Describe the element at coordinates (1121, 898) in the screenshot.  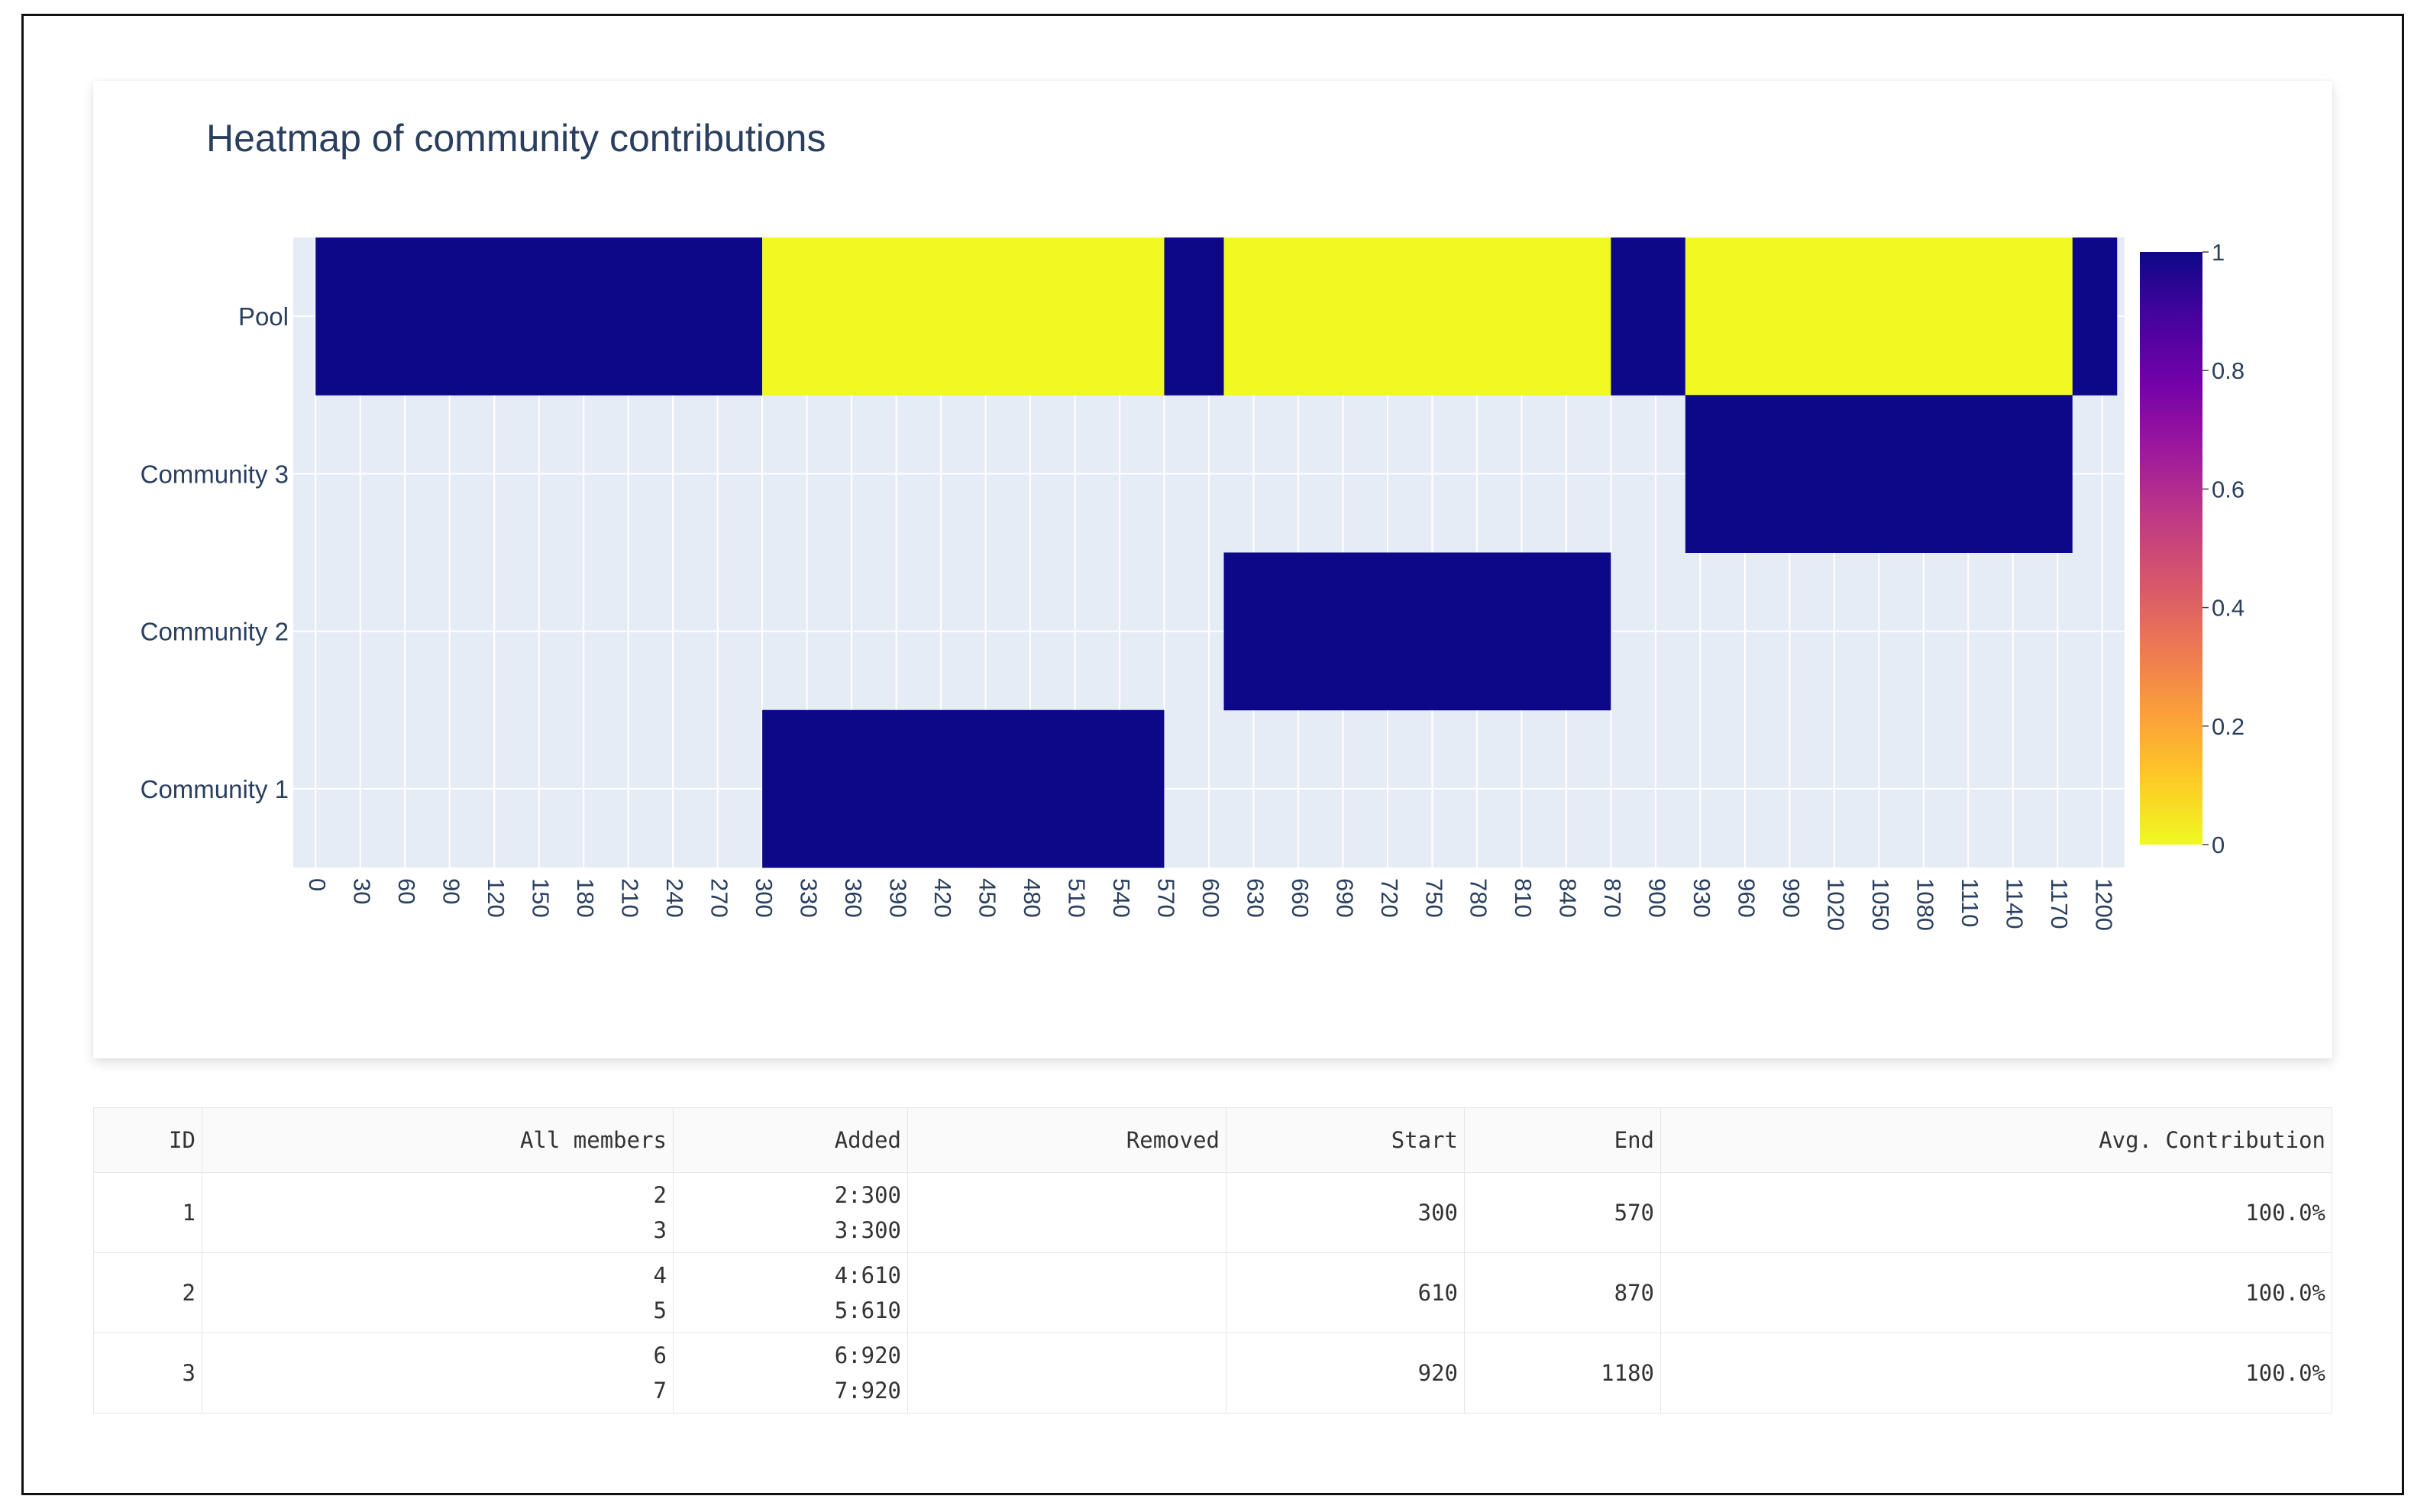
I see `x-tick-label: 540` at that location.